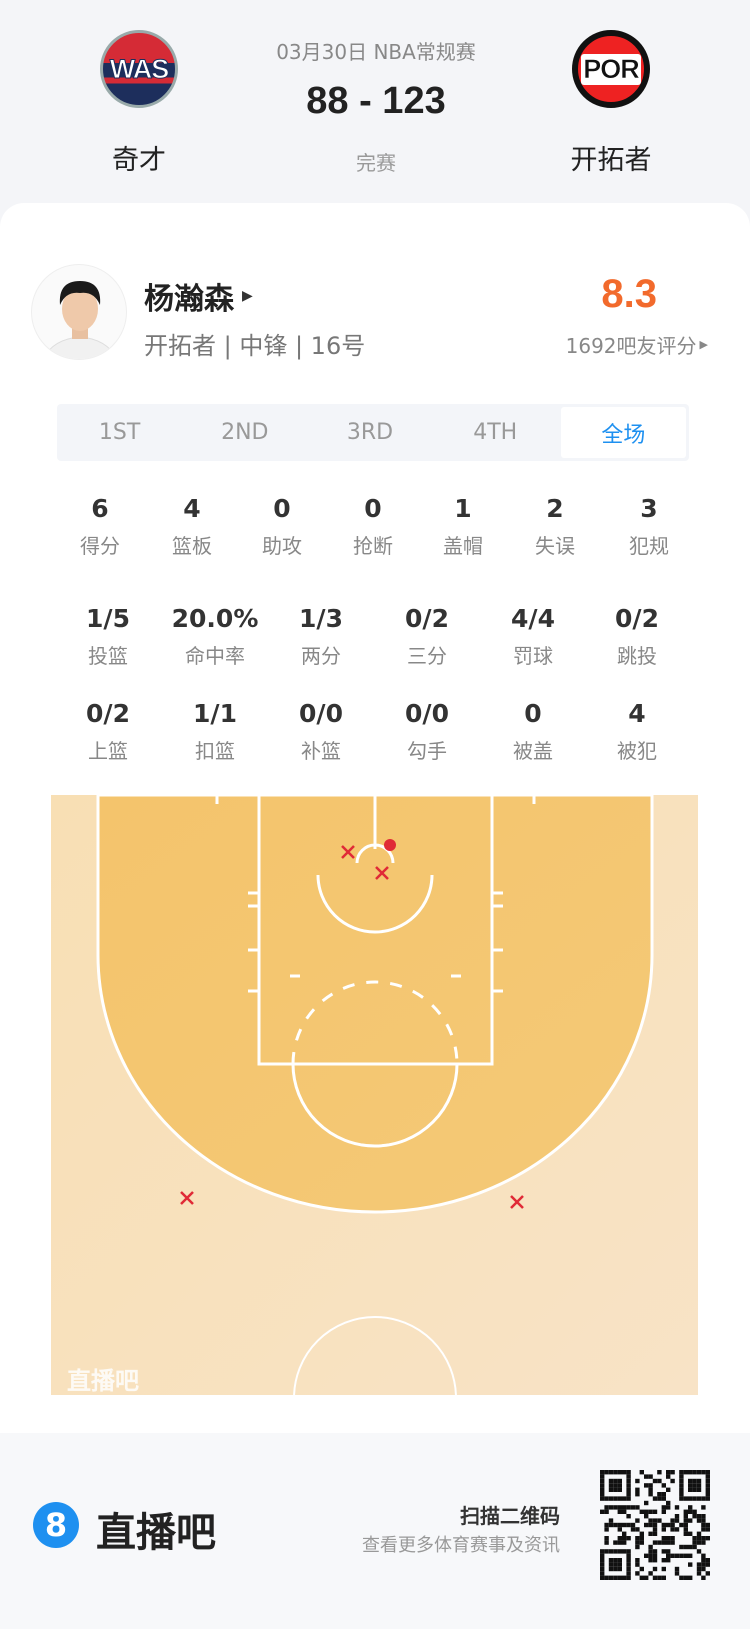 This screenshot has width=750, height=1629. Describe the element at coordinates (533, 656) in the screenshot. I see `stat-label: 罚球` at that location.